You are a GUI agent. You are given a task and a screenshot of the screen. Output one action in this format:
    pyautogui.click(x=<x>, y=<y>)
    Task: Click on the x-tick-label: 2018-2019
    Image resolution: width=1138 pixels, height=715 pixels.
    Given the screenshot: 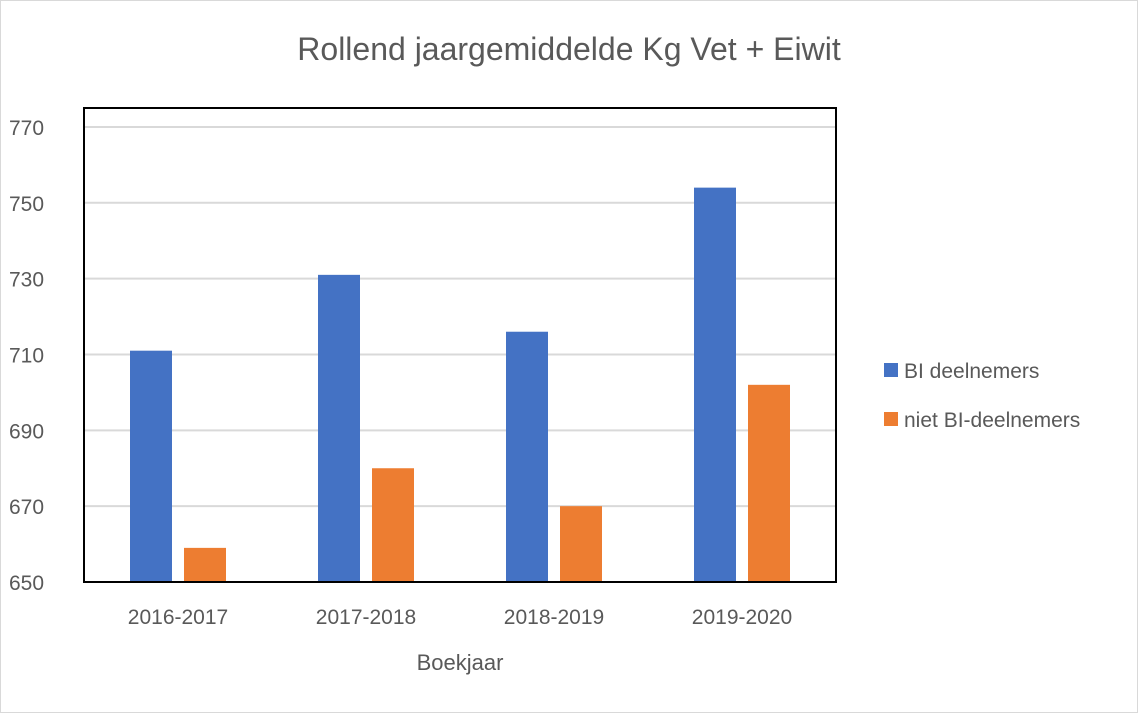 What is the action you would take?
    pyautogui.click(x=554, y=617)
    